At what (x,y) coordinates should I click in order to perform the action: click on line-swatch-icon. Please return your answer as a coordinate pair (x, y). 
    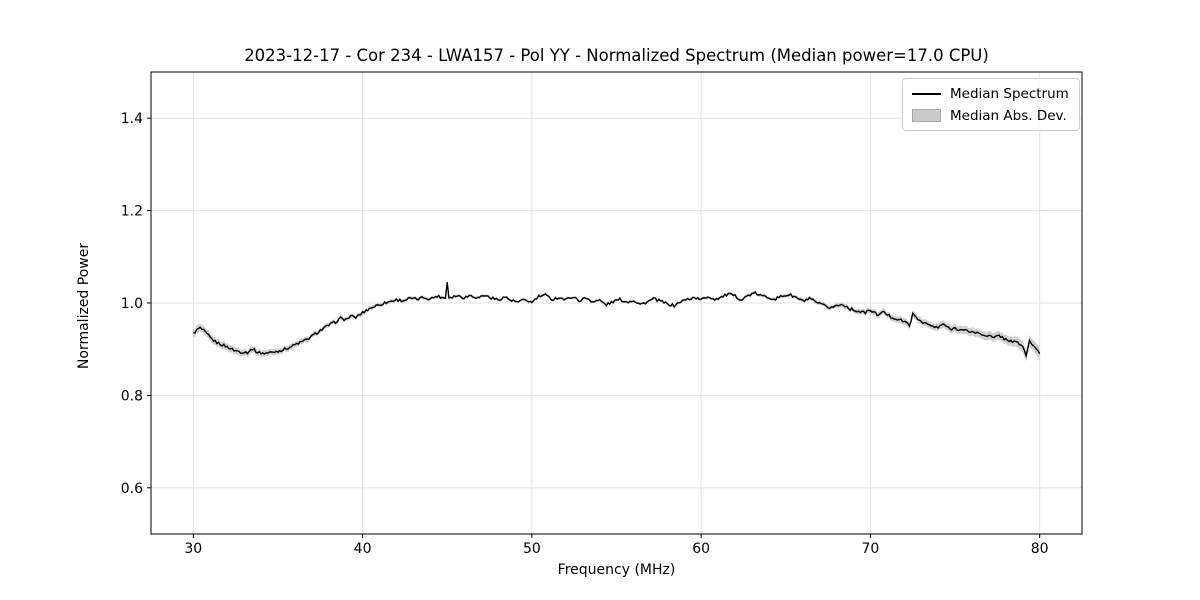
    Looking at the image, I should click on (926, 93).